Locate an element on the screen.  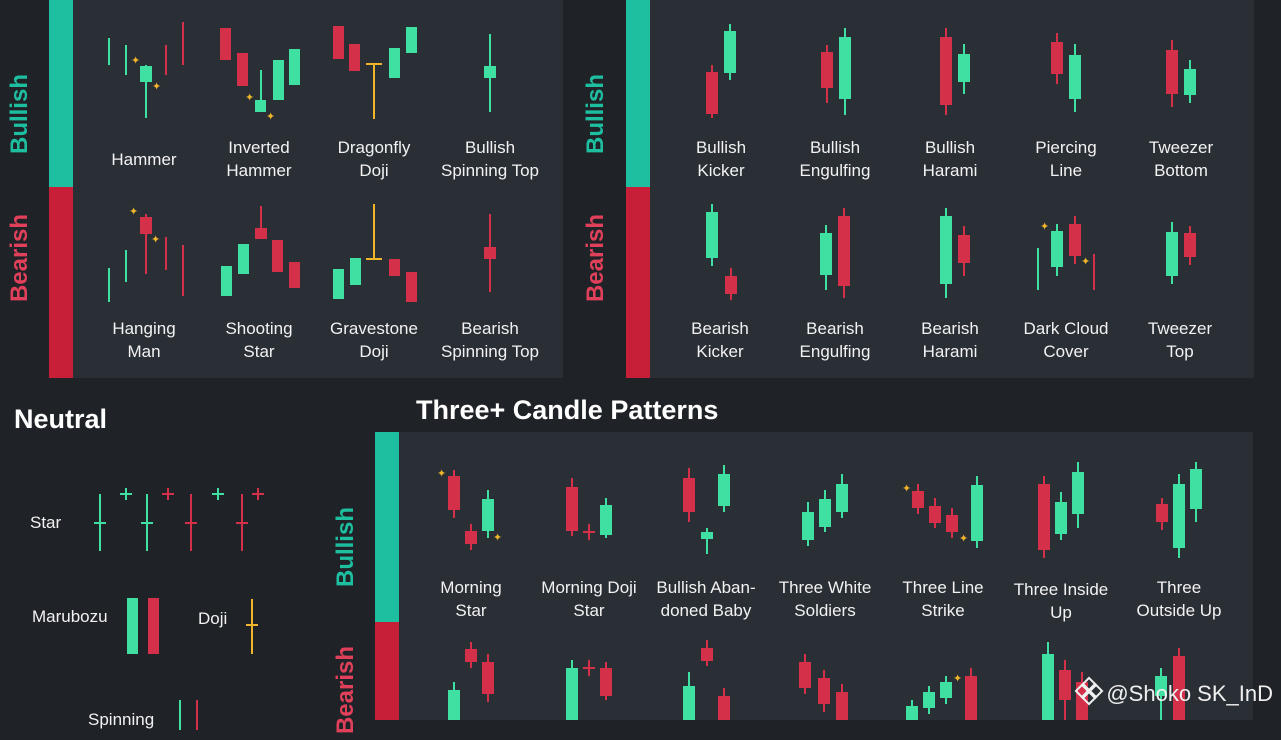
three-inside-up-candles is located at coordinates (1063, 591).